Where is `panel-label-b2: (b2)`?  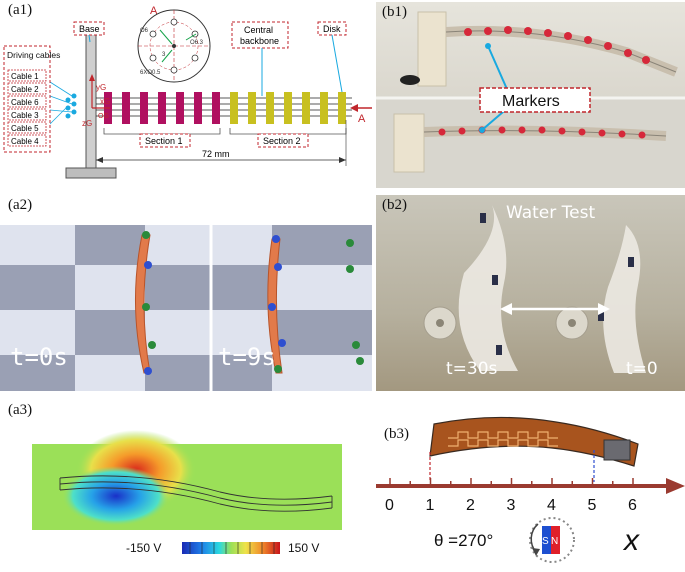 panel-label-b2: (b2) is located at coordinates (394, 205).